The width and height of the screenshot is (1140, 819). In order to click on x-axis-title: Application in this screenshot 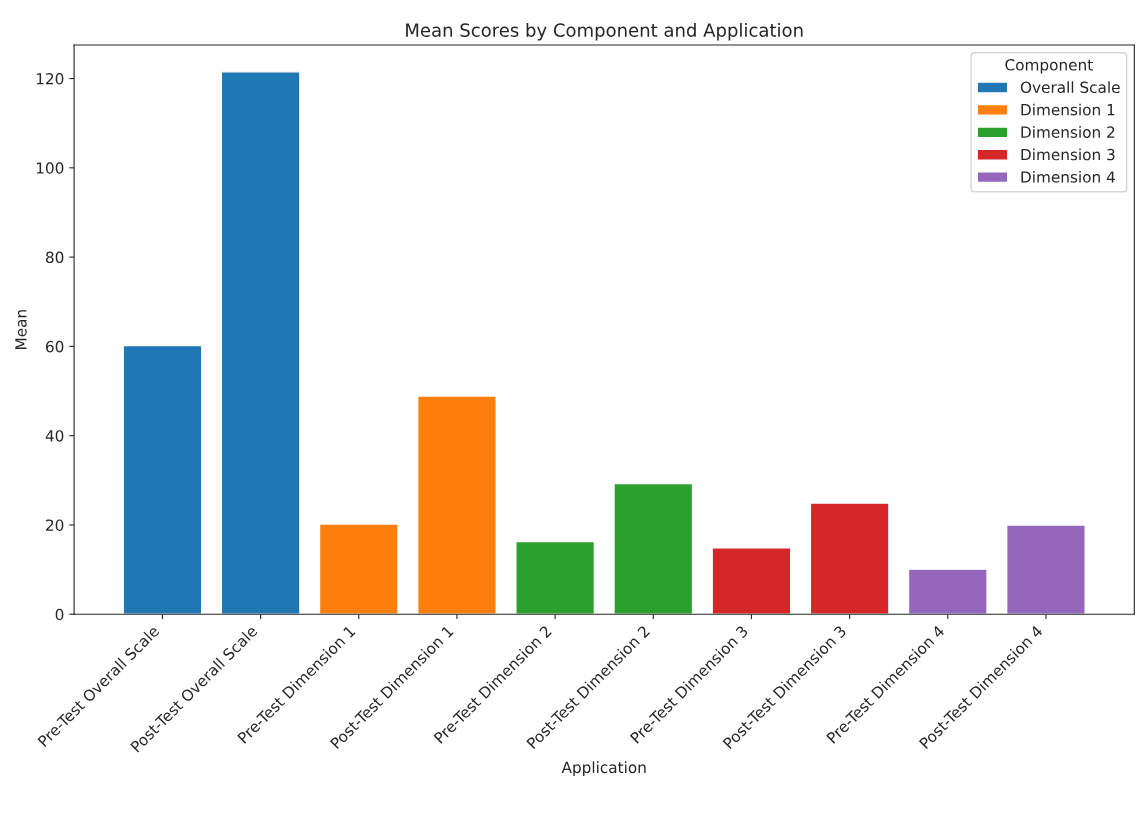, I will do `click(603, 769)`.